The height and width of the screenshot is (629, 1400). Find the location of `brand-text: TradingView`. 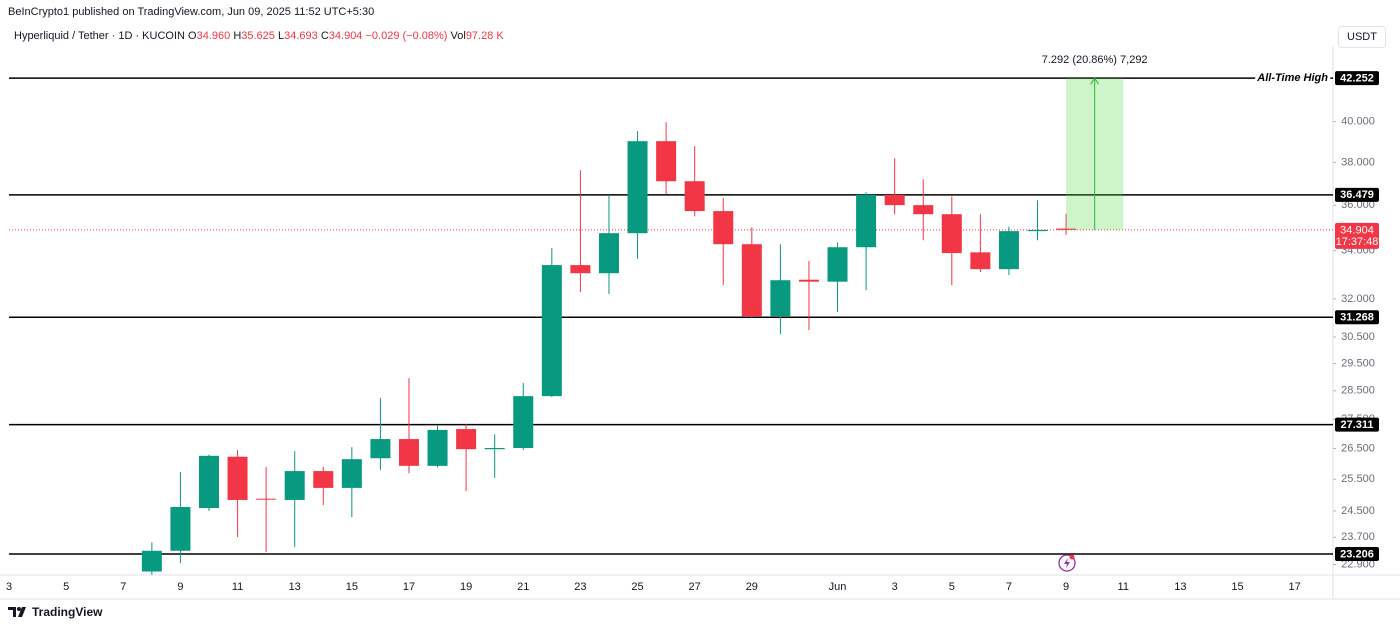

brand-text: TradingView is located at coordinates (67, 612).